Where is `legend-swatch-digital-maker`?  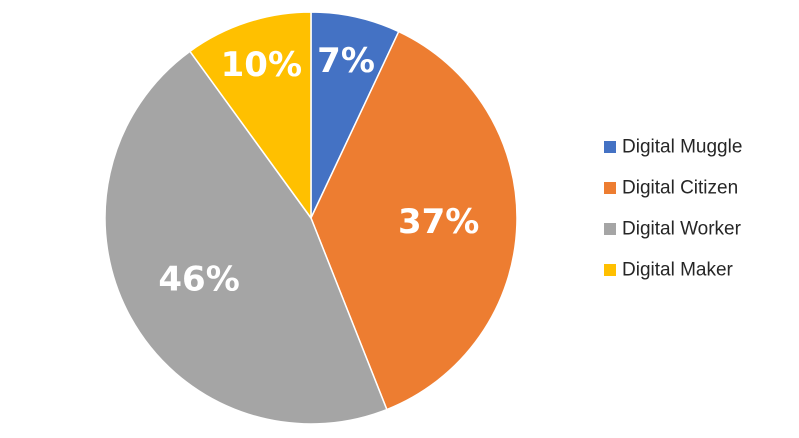
legend-swatch-digital-maker is located at coordinates (610, 270).